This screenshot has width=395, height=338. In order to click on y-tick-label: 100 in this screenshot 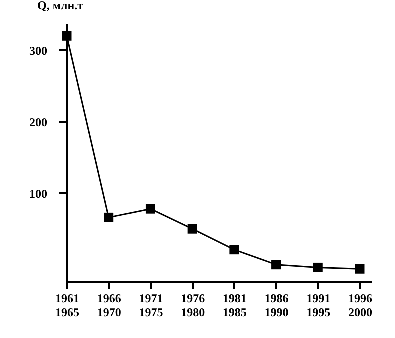, I will do `click(39, 193)`.